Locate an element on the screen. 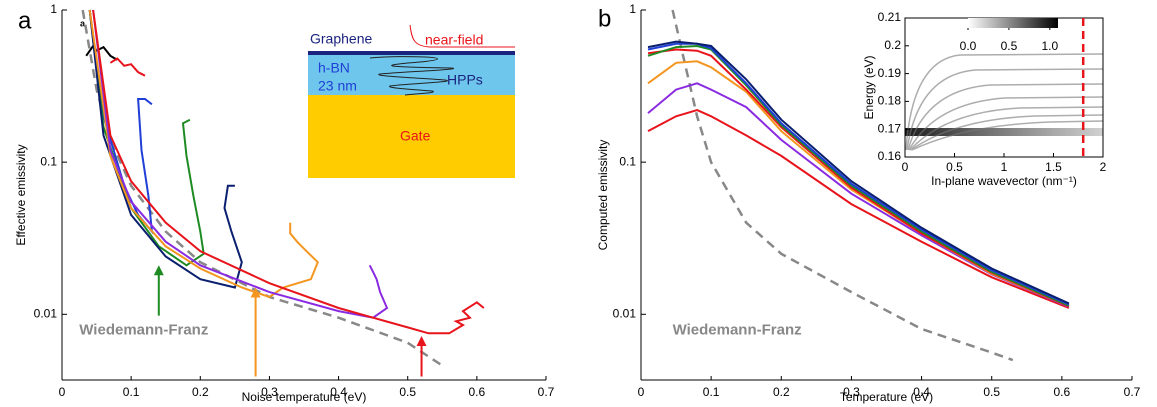  colorbar-tick-label: 0.5 is located at coordinates (1009, 46).